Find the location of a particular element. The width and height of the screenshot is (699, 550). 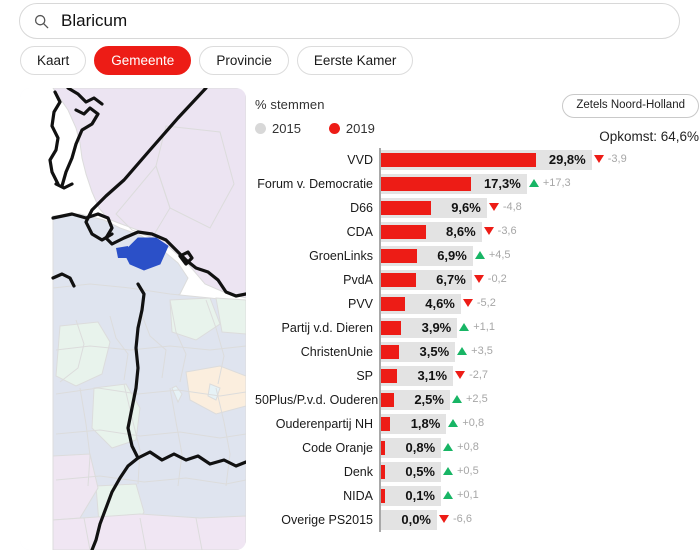

party-label: D66 is located at coordinates (361, 208).